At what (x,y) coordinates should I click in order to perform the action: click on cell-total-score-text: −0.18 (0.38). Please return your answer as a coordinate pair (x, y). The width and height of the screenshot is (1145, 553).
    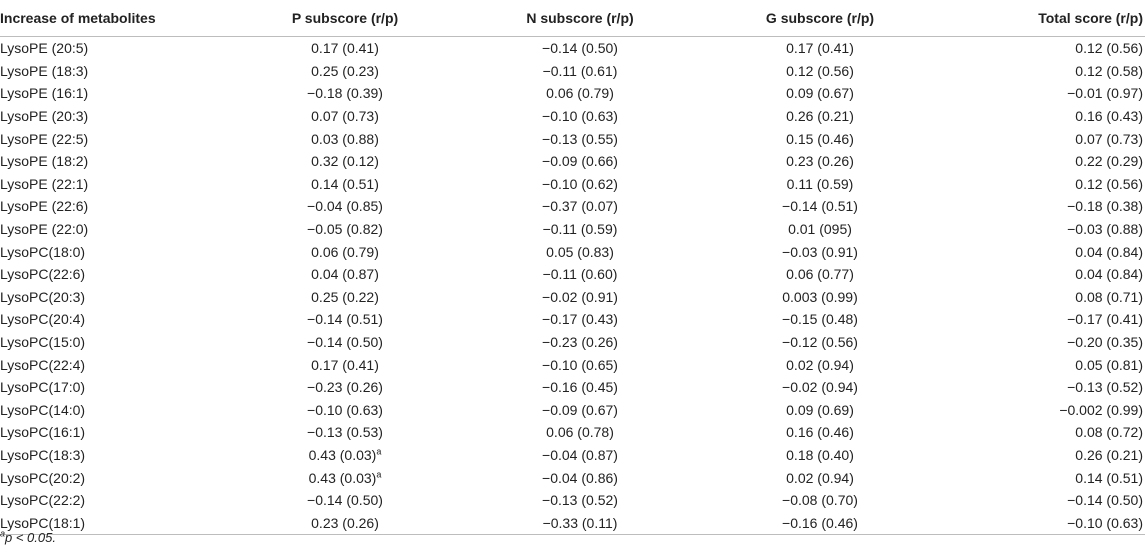
    Looking at the image, I should click on (1105, 206).